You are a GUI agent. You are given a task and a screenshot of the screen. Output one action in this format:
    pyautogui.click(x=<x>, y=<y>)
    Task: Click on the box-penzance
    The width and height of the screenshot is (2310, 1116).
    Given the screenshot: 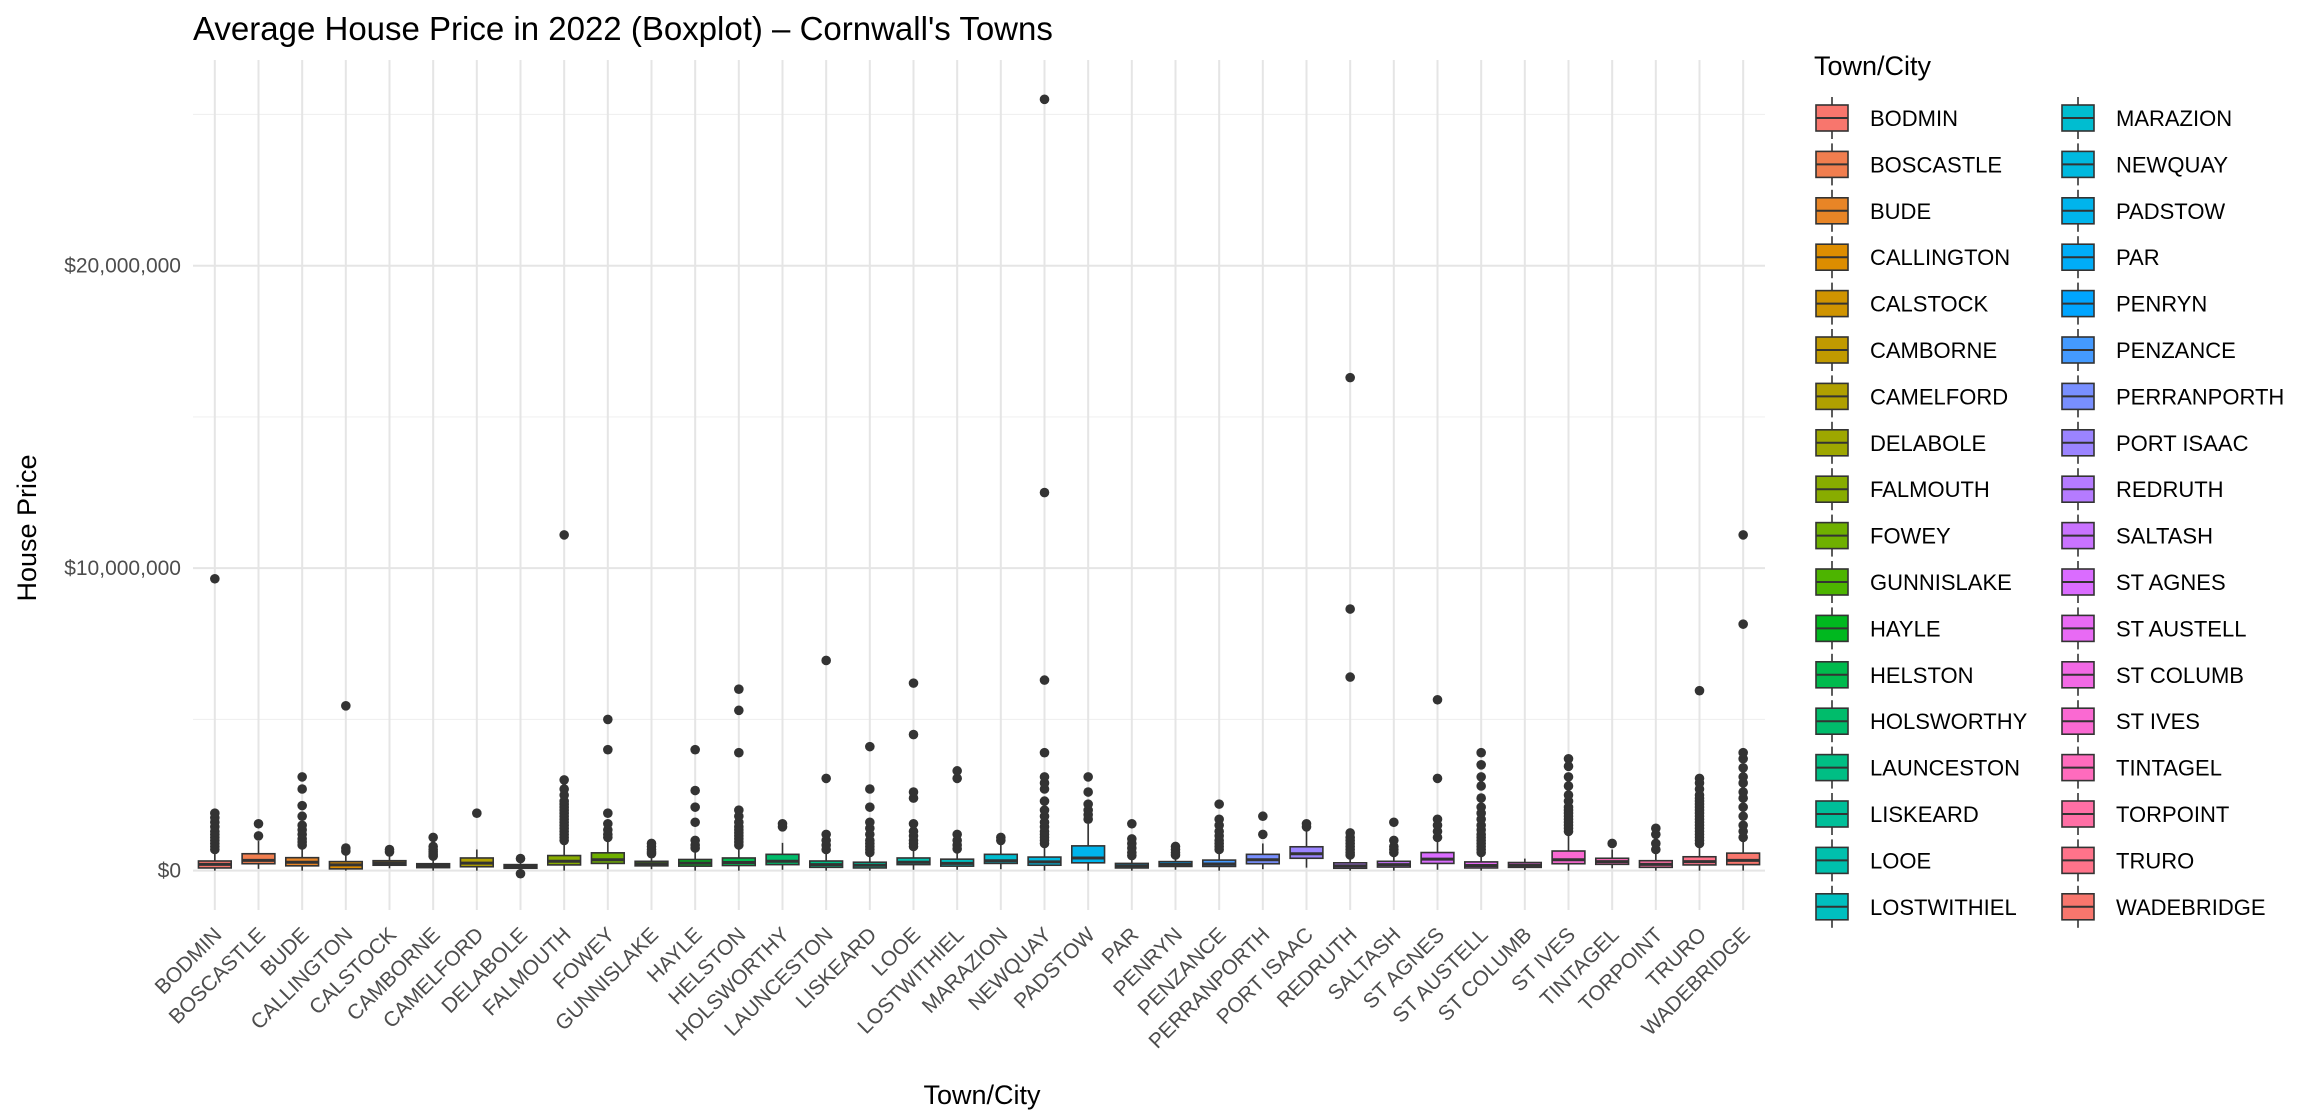 What is the action you would take?
    pyautogui.click(x=1219, y=835)
    